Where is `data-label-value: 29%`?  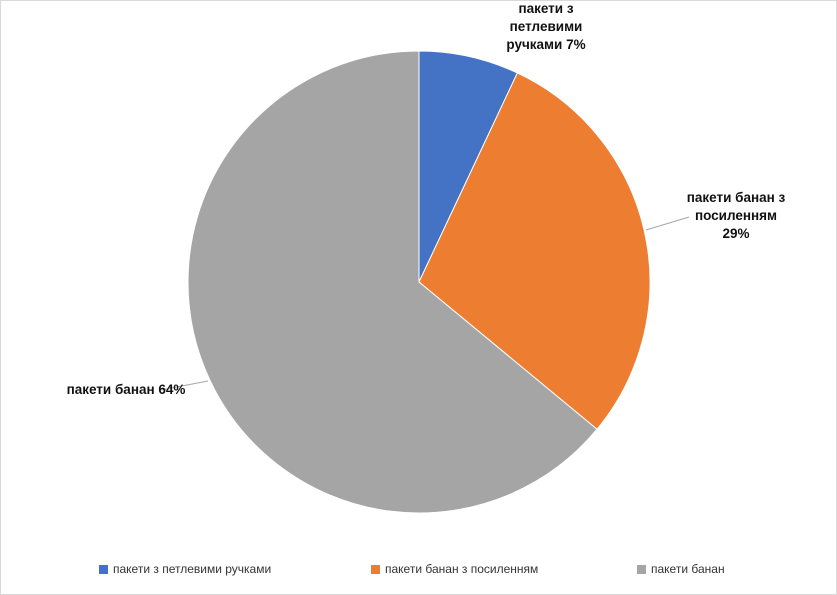 data-label-value: 29% is located at coordinates (736, 233).